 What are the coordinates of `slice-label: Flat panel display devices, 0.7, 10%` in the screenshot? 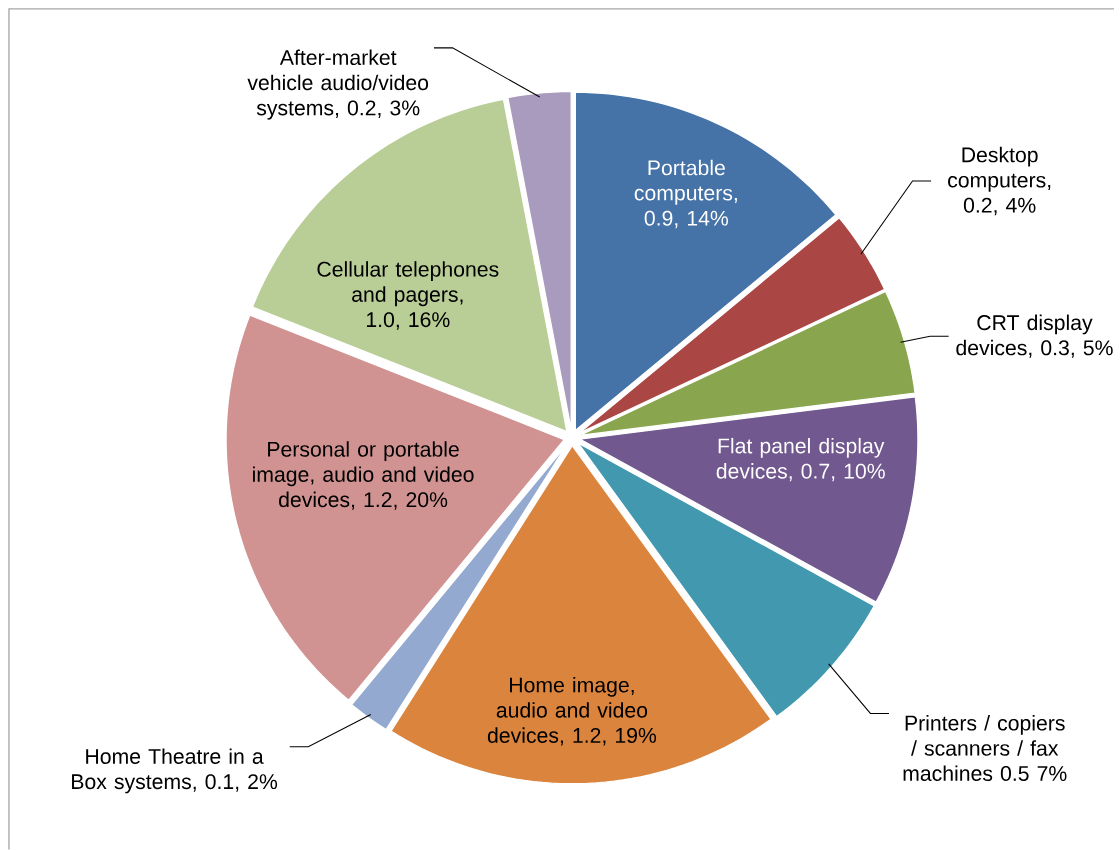 It's located at (800, 459).